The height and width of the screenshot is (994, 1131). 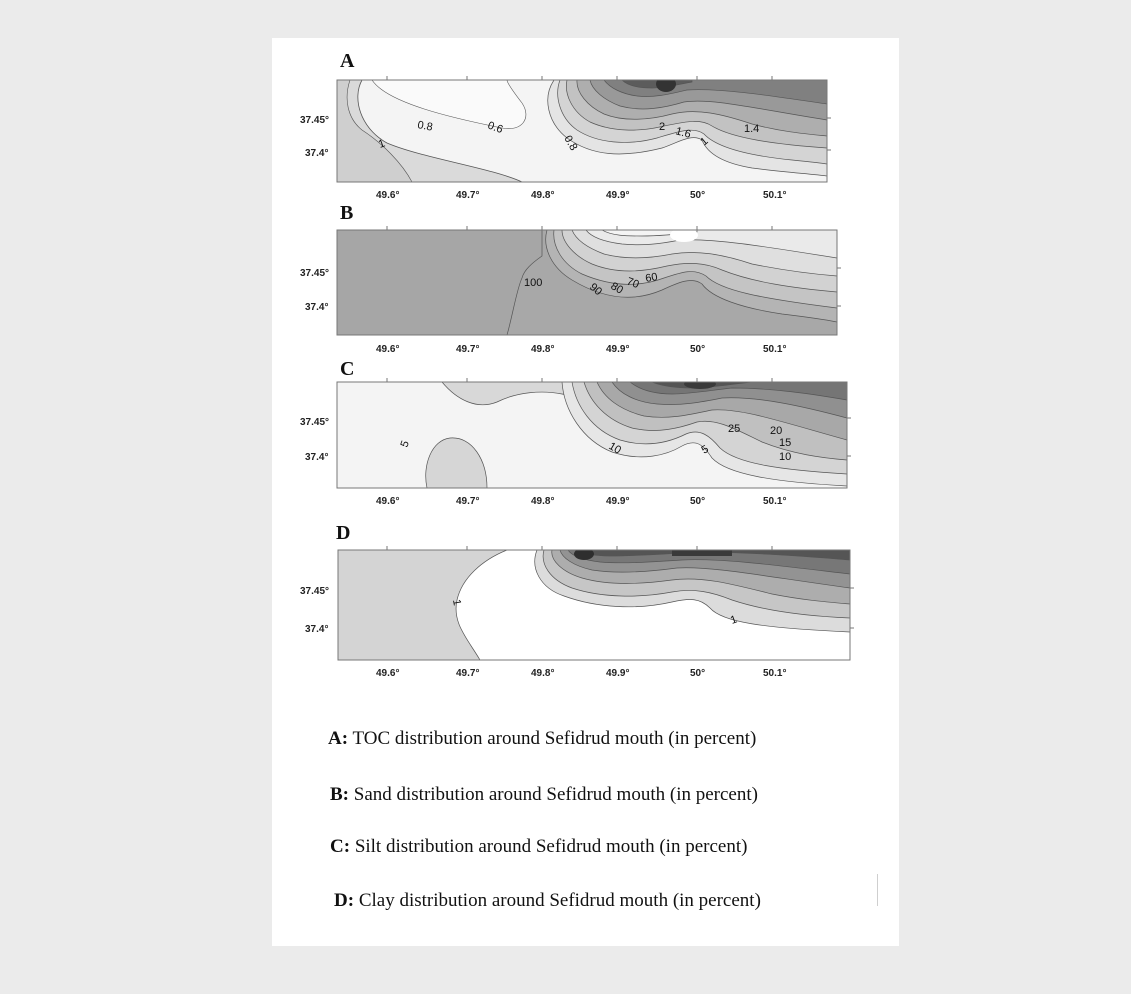 What do you see at coordinates (774, 195) in the screenshot?
I see `x-tick-a-5: 50.1°` at bounding box center [774, 195].